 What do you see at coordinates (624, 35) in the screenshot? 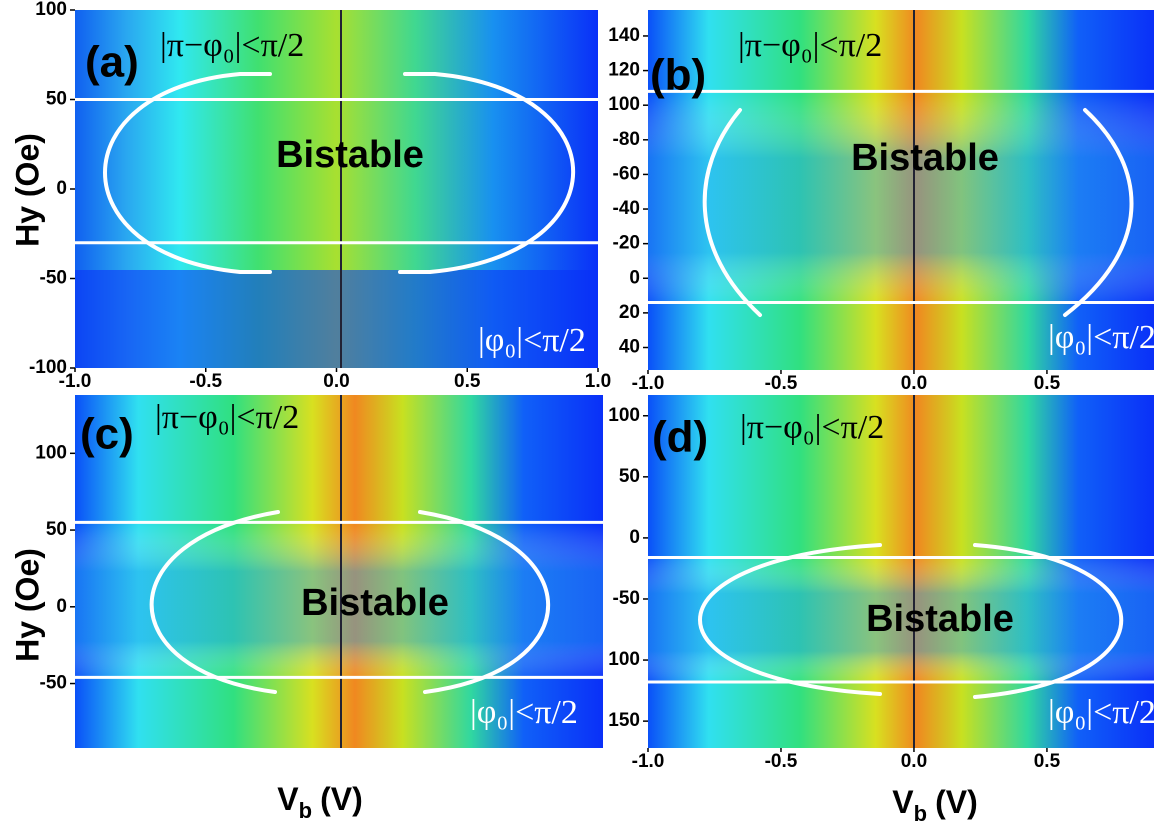
I see `y-tick-label: 140` at bounding box center [624, 35].